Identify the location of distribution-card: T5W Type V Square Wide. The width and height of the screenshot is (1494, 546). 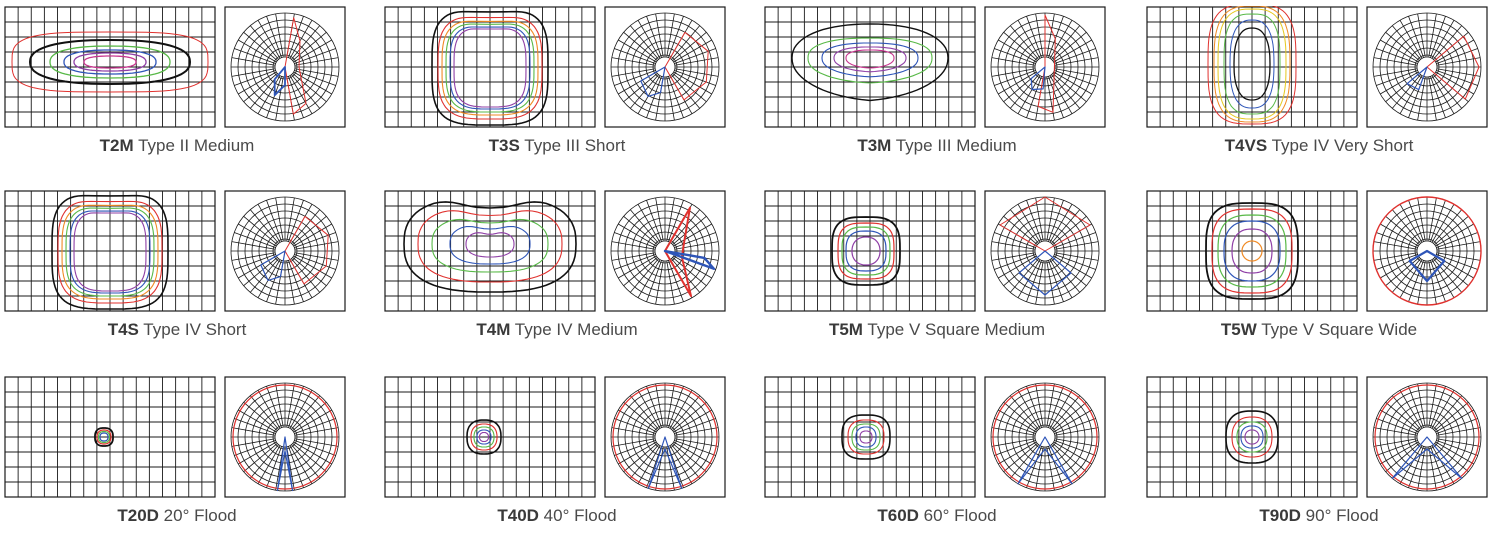
(1320, 275).